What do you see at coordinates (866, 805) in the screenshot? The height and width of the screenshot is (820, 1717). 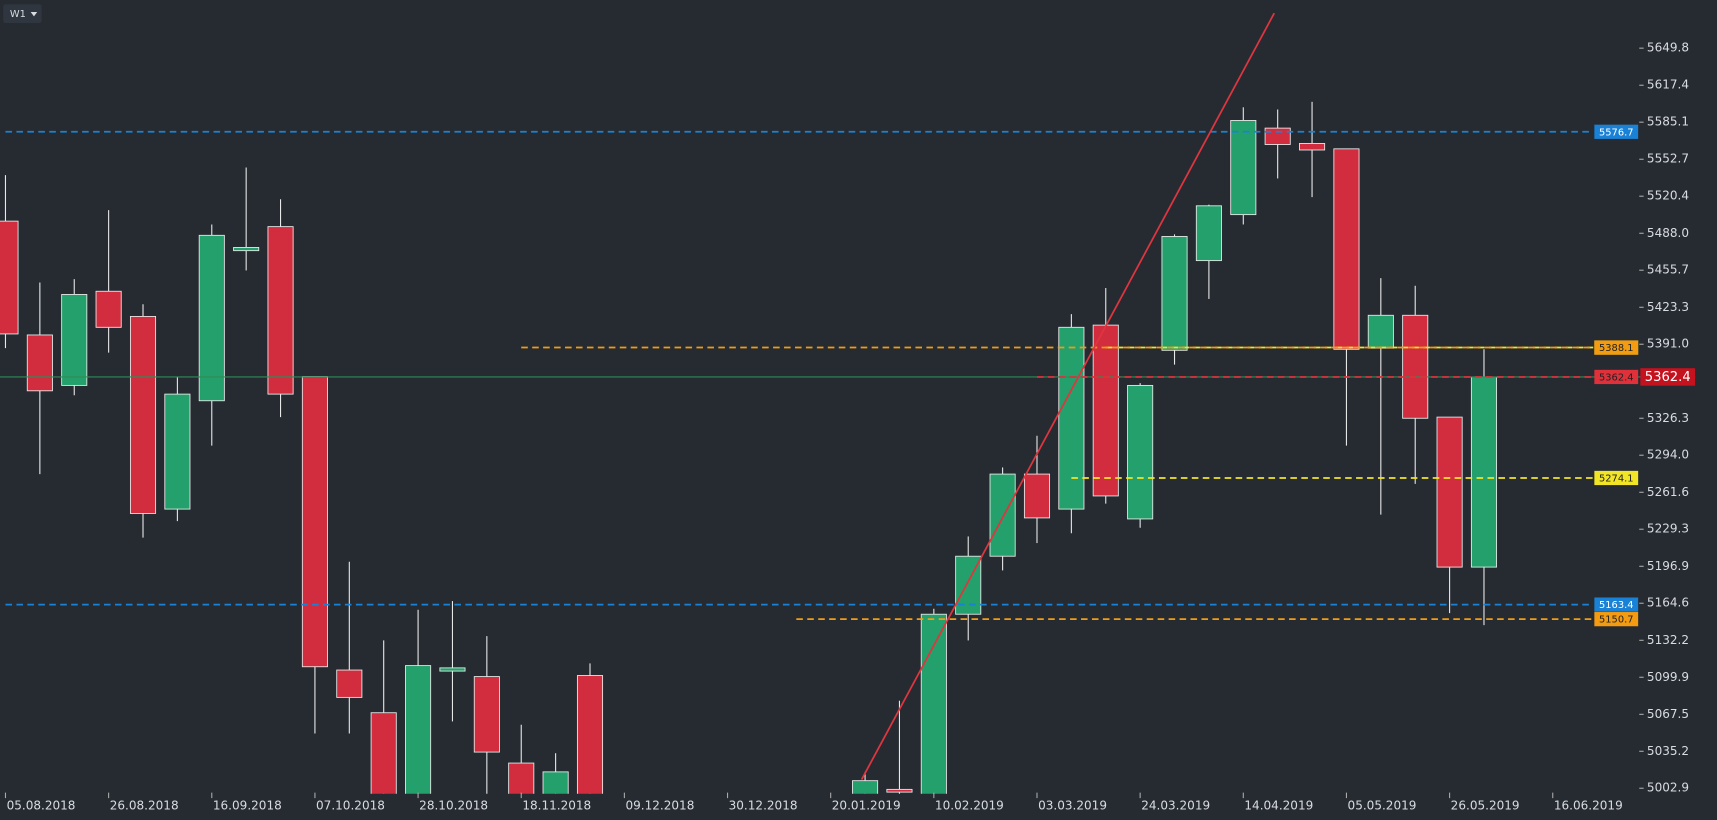 I see `x-tick-label: 20.01.2019` at bounding box center [866, 805].